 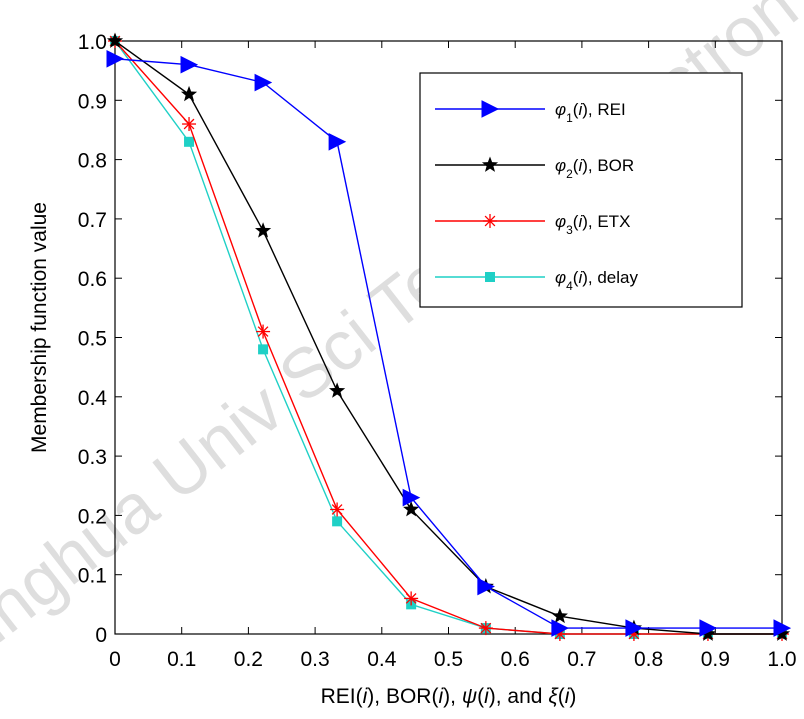 What do you see at coordinates (603, 109) in the screenshot?
I see `legend-label-part: ), REI` at bounding box center [603, 109].